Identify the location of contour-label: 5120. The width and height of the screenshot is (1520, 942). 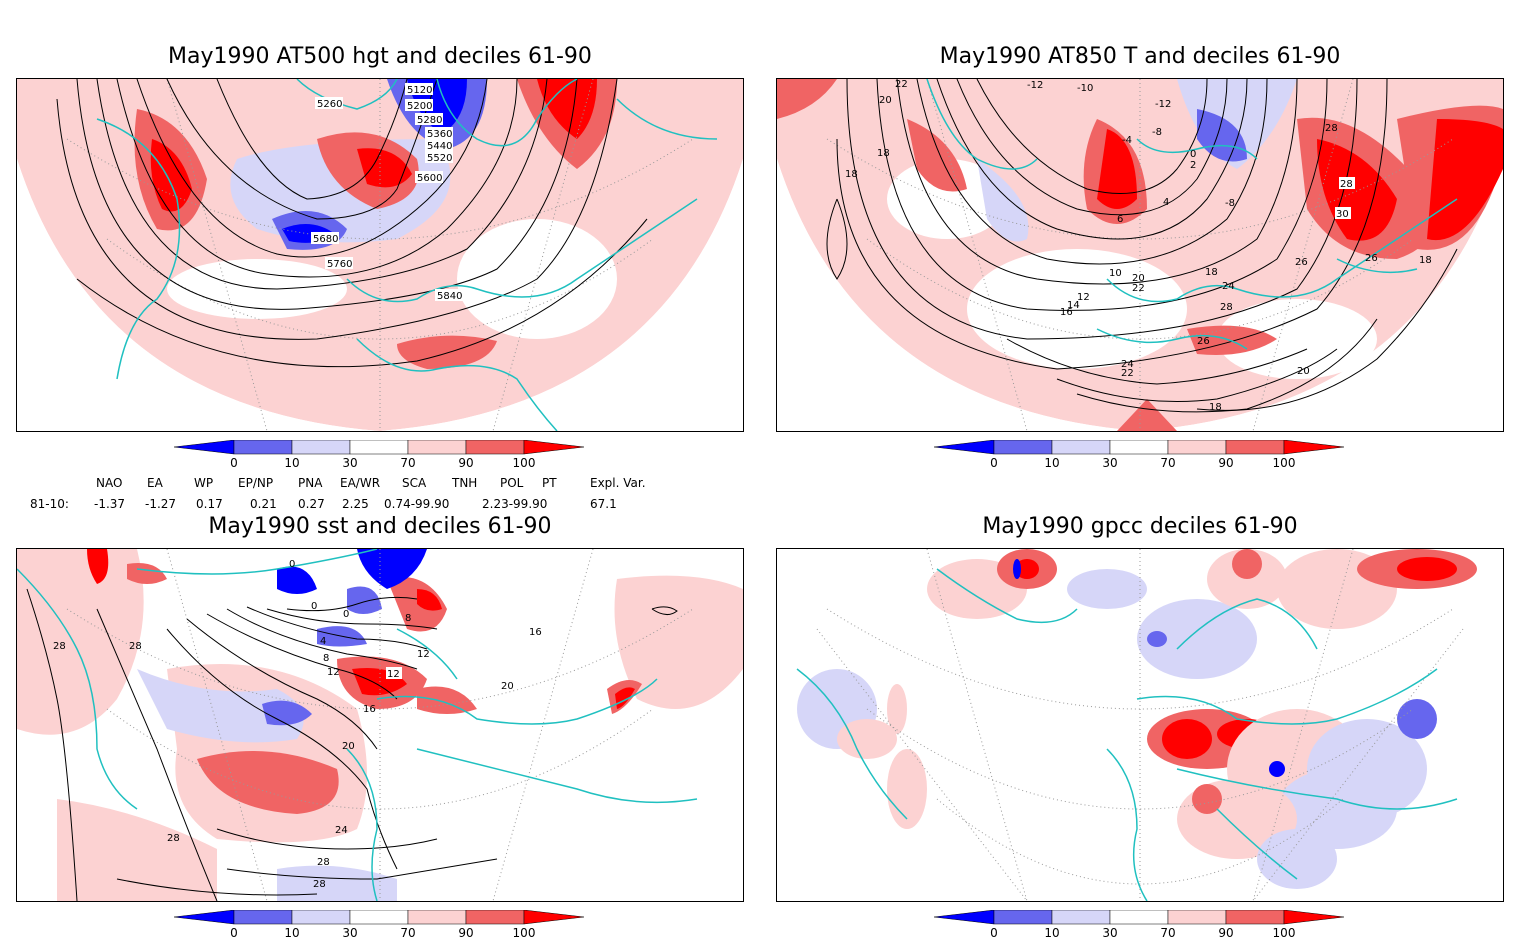
(419, 90).